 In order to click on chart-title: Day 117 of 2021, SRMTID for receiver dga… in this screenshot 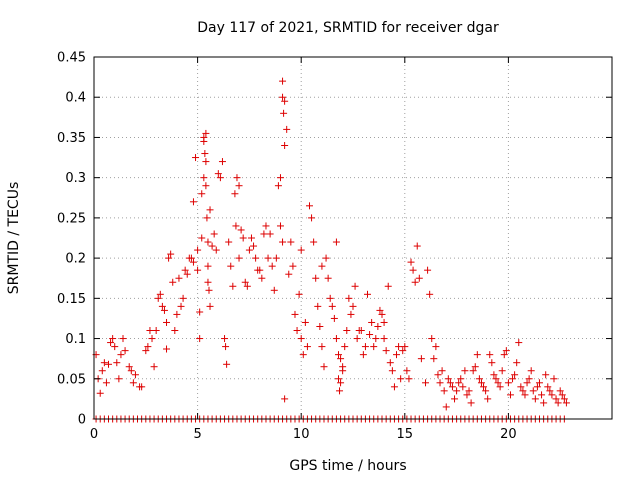, I will do `click(348, 28)`.